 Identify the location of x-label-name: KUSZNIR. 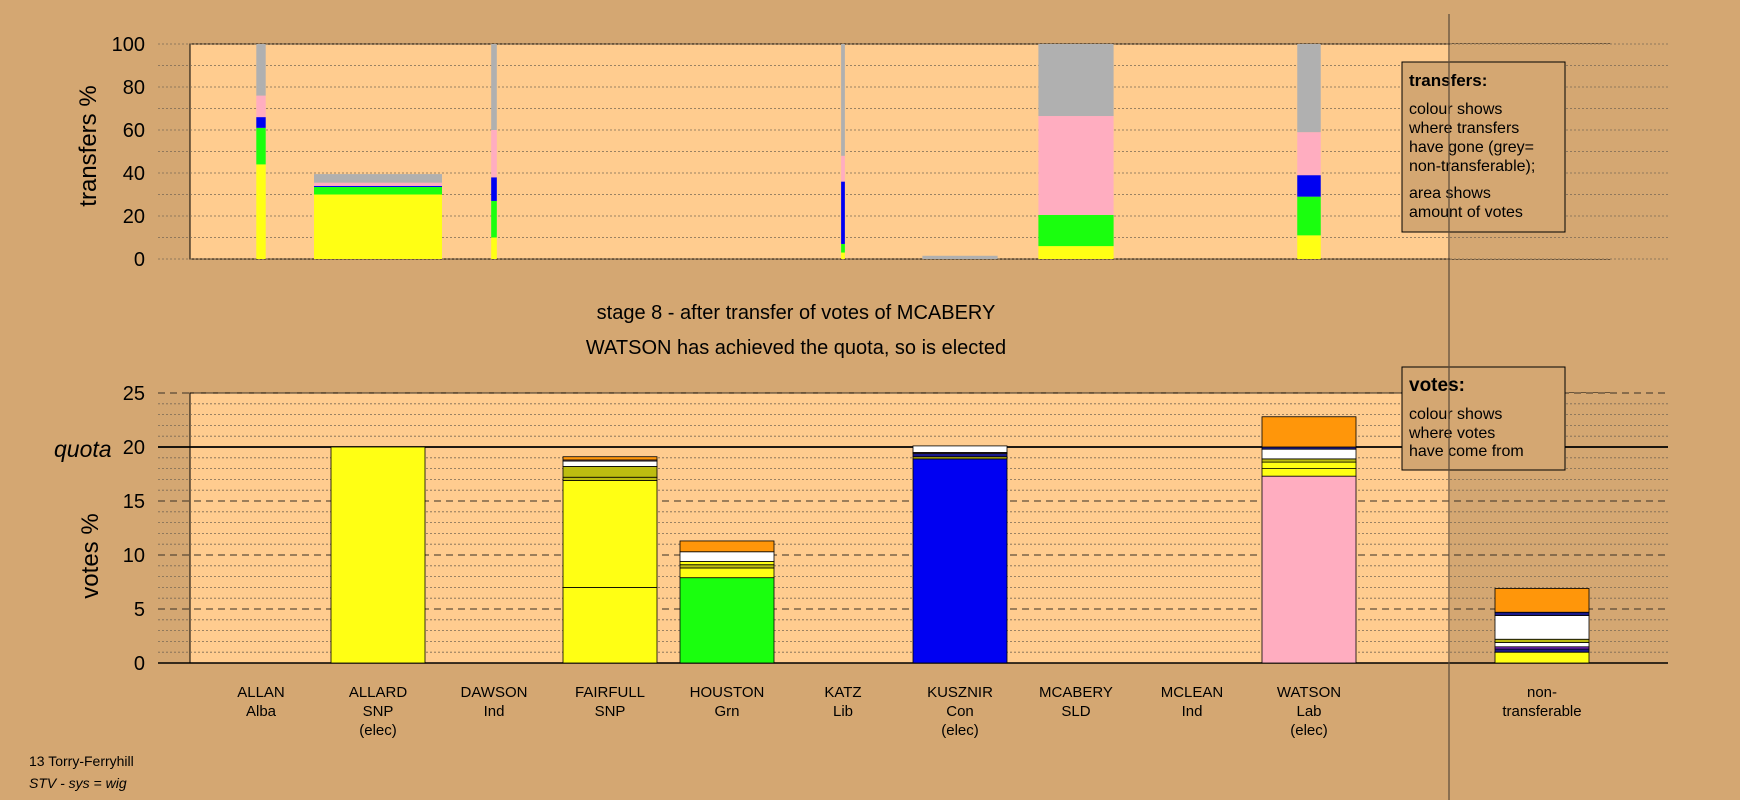
(960, 692).